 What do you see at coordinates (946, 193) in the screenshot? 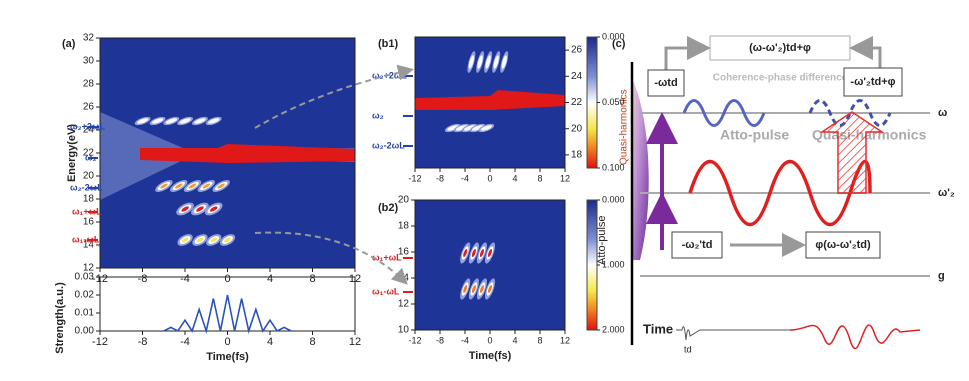
I see `level-label: ω'₂` at bounding box center [946, 193].